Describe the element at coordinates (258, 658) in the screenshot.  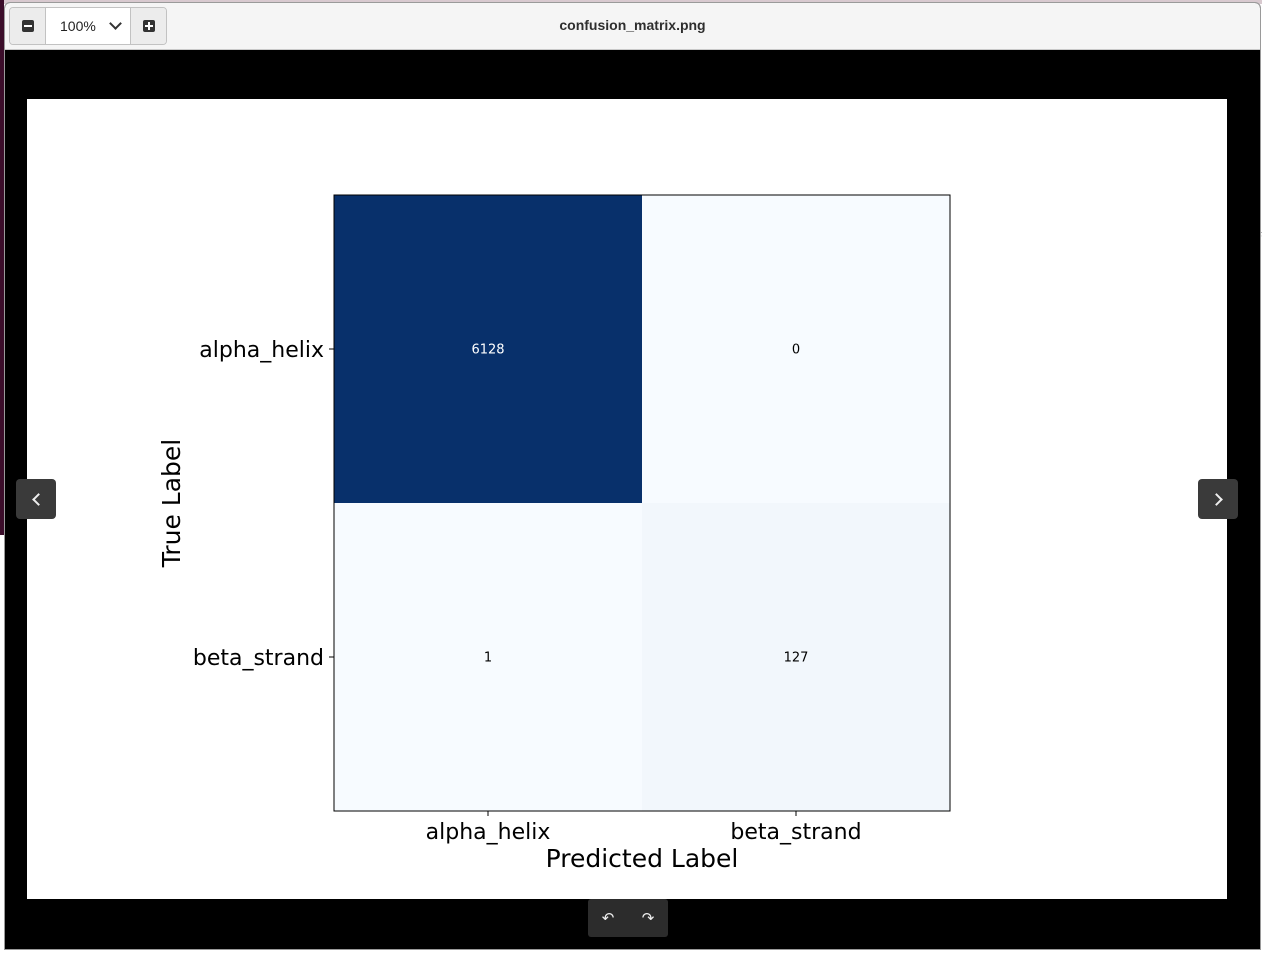
I see `y-tick-label: beta_strand` at that location.